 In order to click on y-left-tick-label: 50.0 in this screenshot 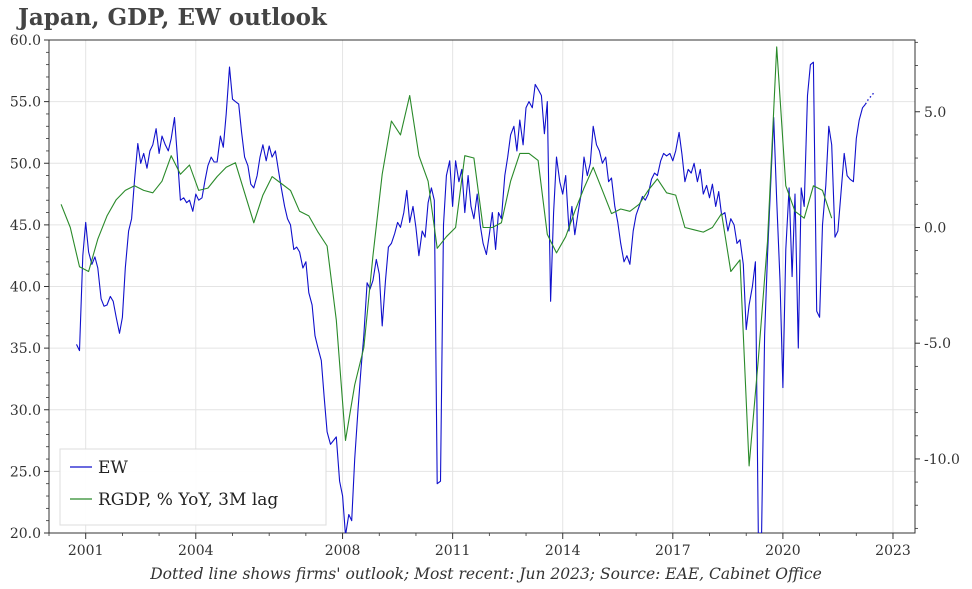, I will do `click(25, 164)`.